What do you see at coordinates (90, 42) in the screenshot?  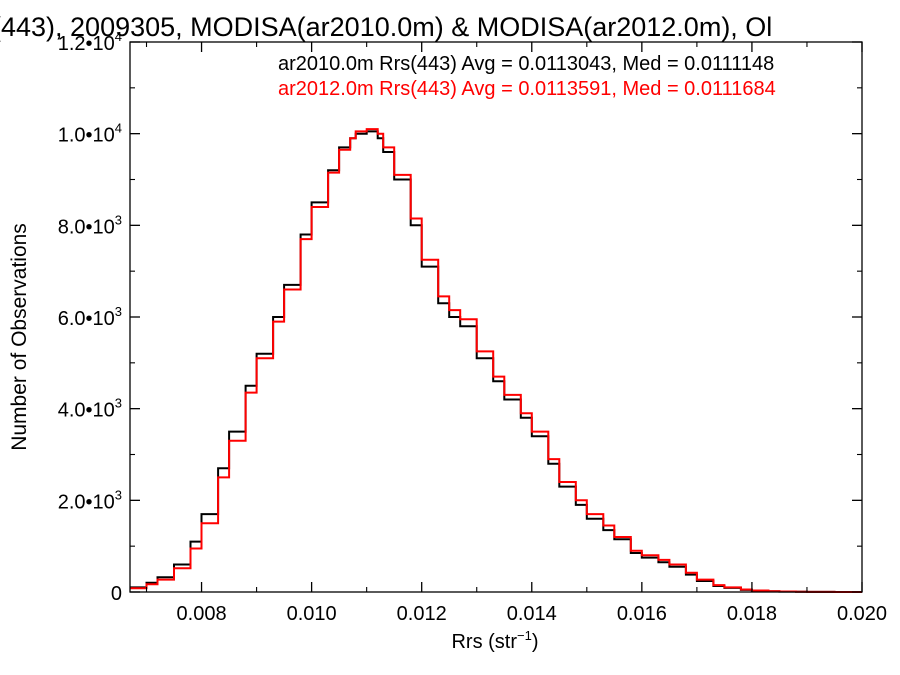 I see `y-tick-label: 1.2•104` at bounding box center [90, 42].